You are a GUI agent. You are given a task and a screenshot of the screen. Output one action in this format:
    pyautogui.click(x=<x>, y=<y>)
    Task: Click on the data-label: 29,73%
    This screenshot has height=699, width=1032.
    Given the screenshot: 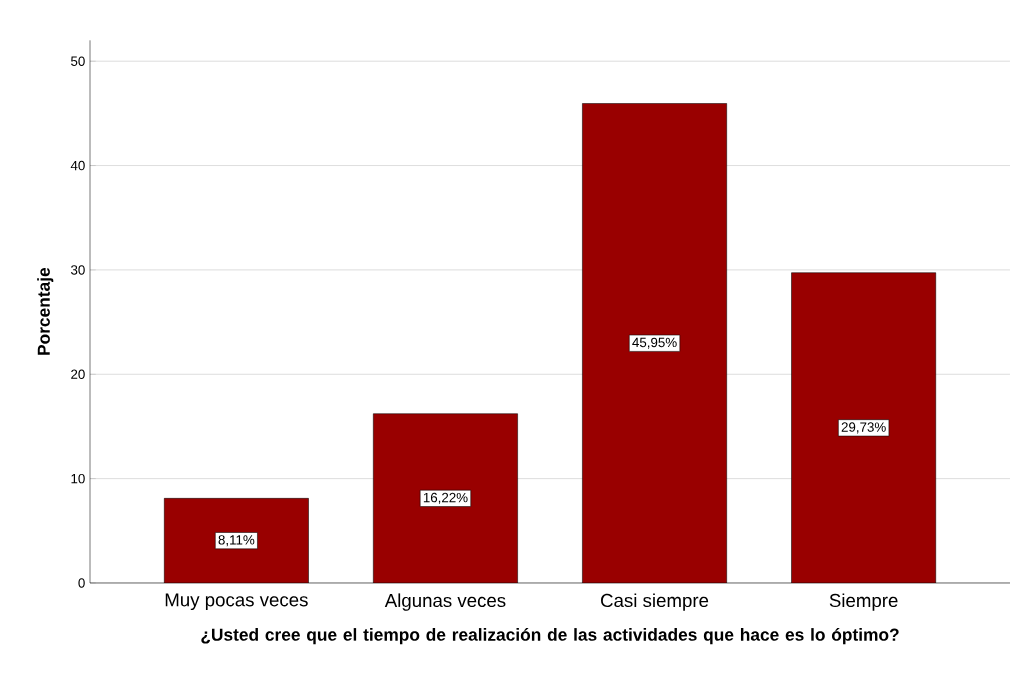 What is the action you would take?
    pyautogui.click(x=863, y=428)
    